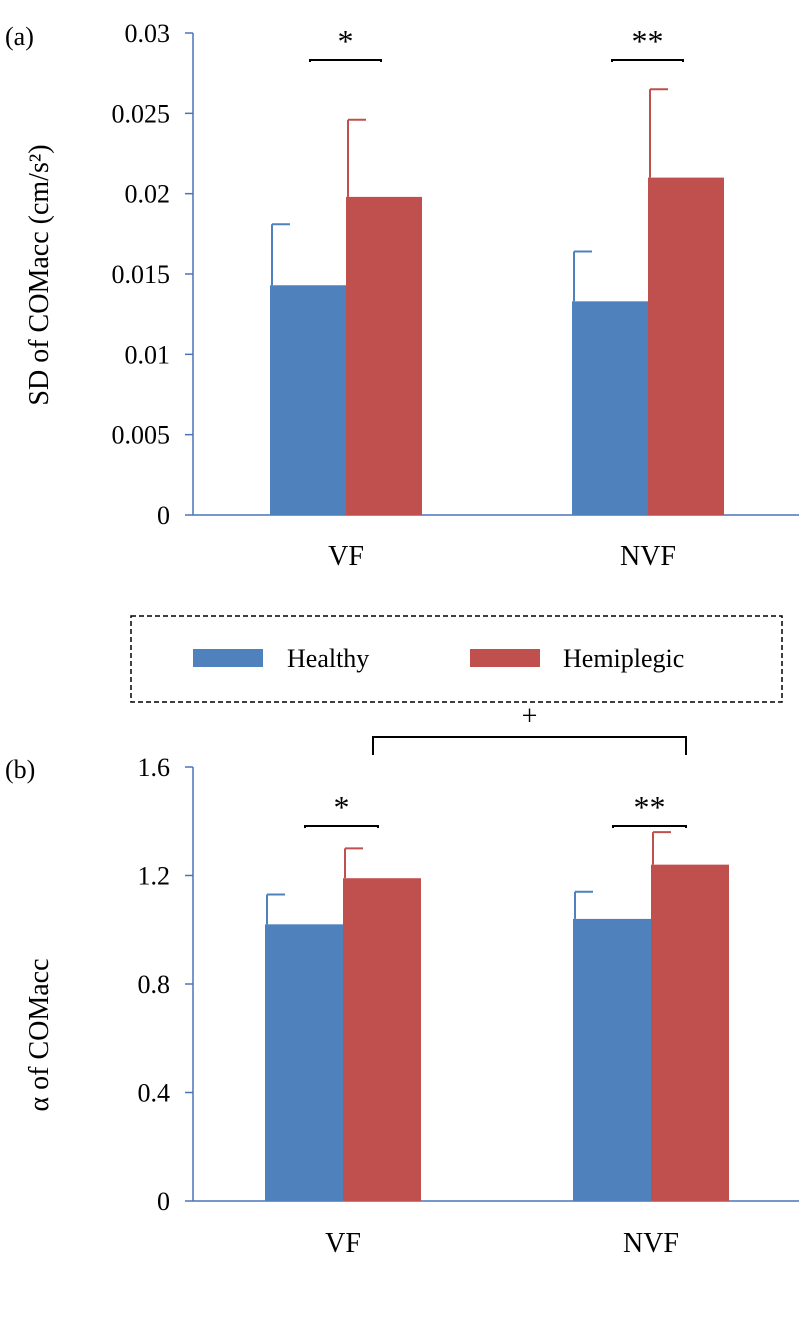 This screenshot has width=799, height=1318. I want to click on y-tick-label: 0.015, so click(141, 274).